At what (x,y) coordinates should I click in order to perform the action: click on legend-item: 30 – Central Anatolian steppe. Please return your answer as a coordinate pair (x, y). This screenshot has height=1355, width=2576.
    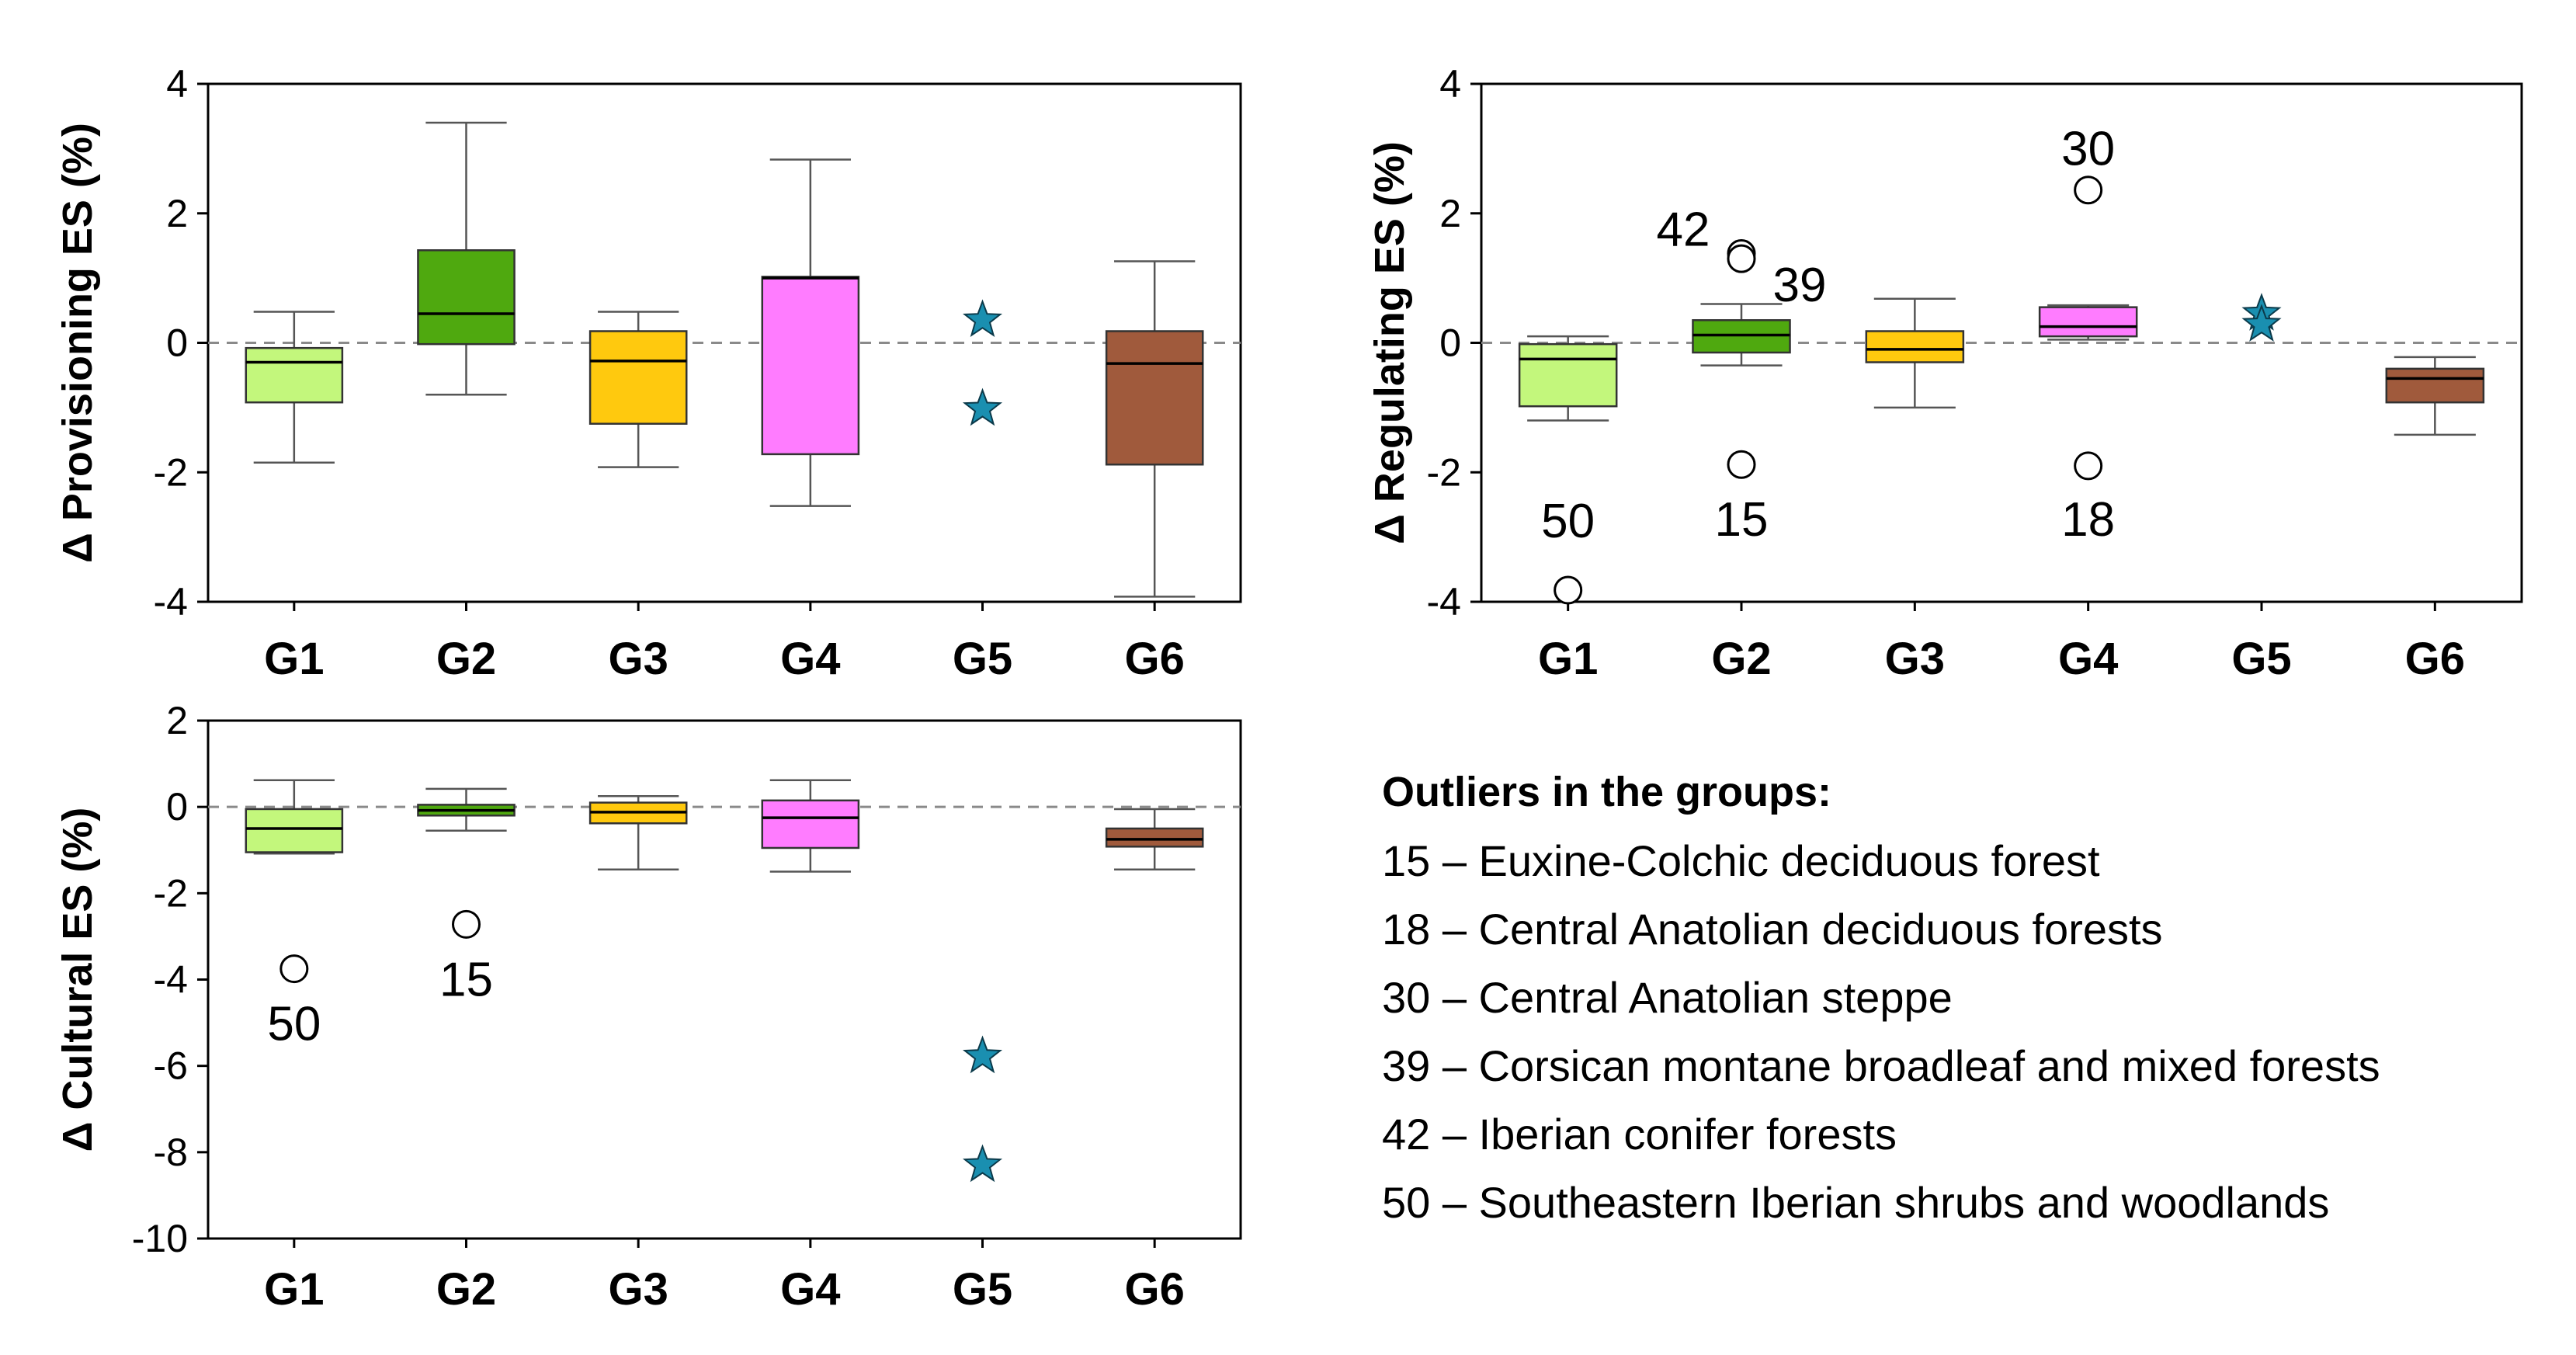
    Looking at the image, I should click on (1667, 998).